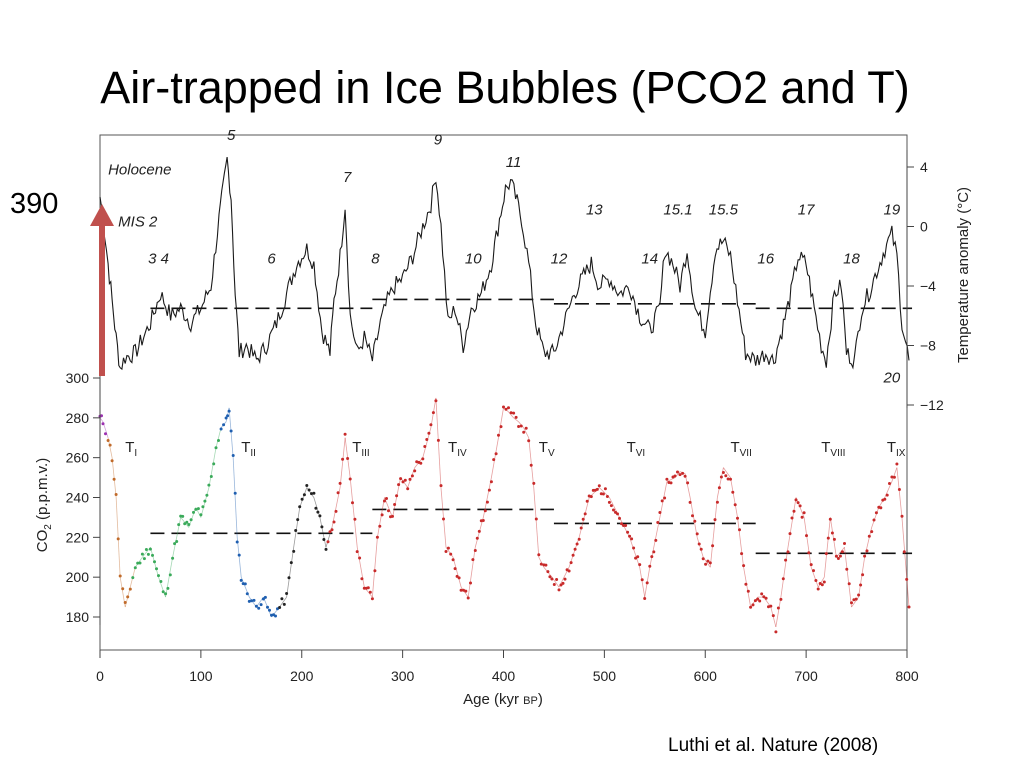 This screenshot has width=1024, height=768. Describe the element at coordinates (907, 676) in the screenshot. I see `x-tick-label-800: 800` at that location.